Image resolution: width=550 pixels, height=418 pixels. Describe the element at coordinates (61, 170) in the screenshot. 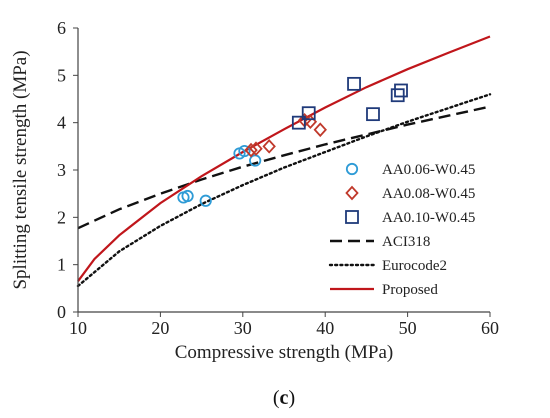

I see `y-tick-label: 3` at that location.